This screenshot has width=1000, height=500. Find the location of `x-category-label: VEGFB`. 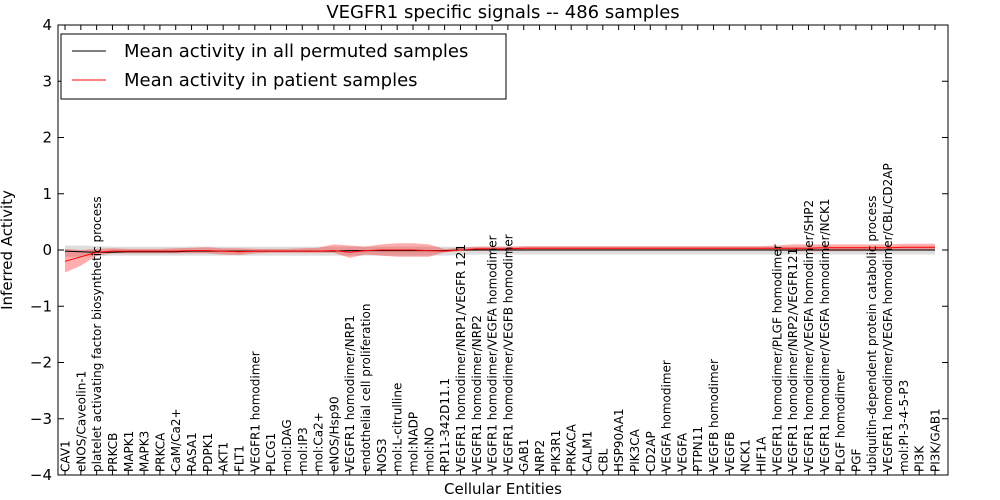

x-category-label: VEGFB is located at coordinates (730, 452).